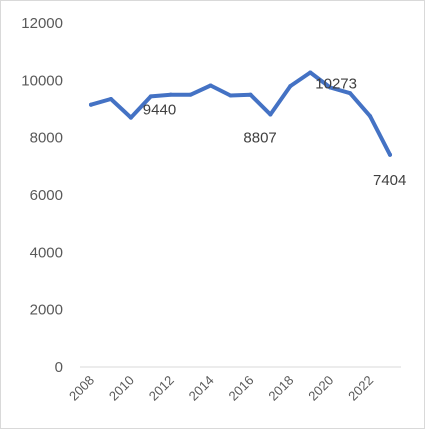 The image size is (425, 429). What do you see at coordinates (389, 180) in the screenshot?
I see `data-label: 7404` at bounding box center [389, 180].